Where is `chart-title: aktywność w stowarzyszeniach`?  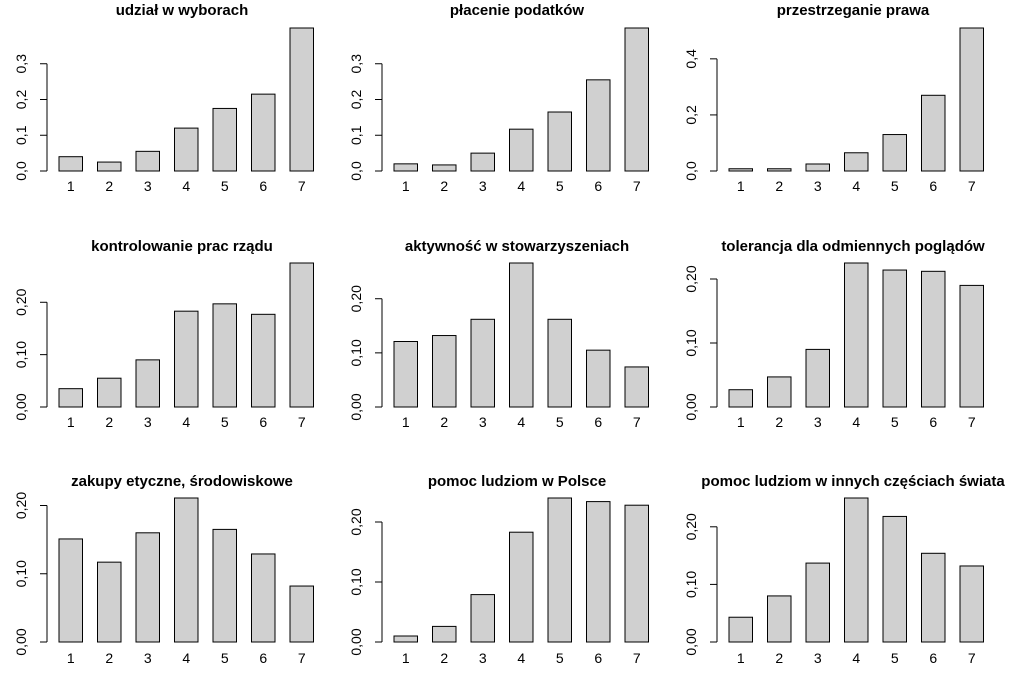
chart-title: aktywność w stowarzyszeniach is located at coordinates (517, 246).